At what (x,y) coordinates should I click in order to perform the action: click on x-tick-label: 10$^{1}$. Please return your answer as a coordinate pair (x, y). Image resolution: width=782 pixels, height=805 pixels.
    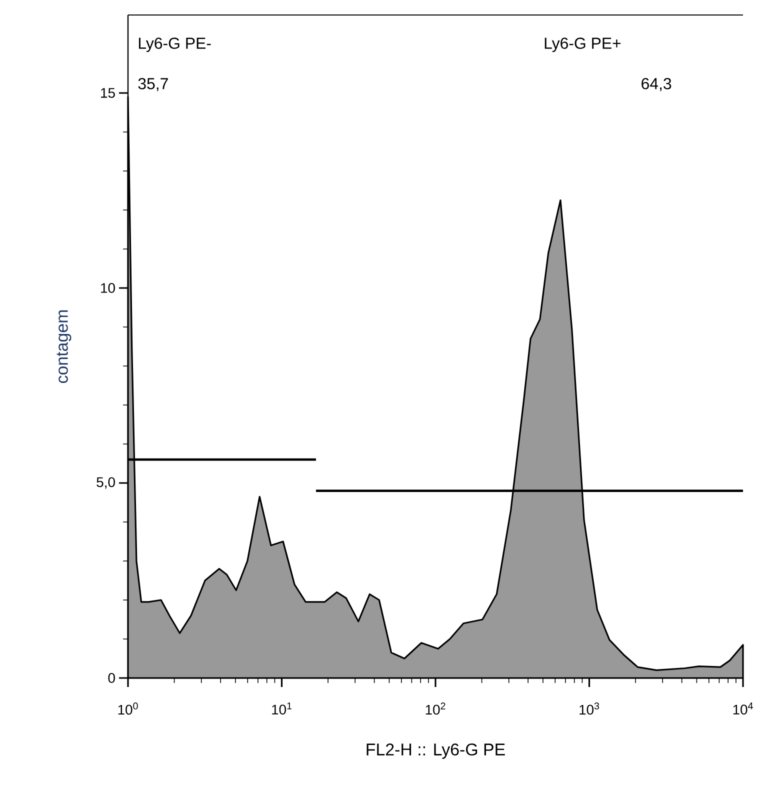
    Looking at the image, I should click on (282, 708).